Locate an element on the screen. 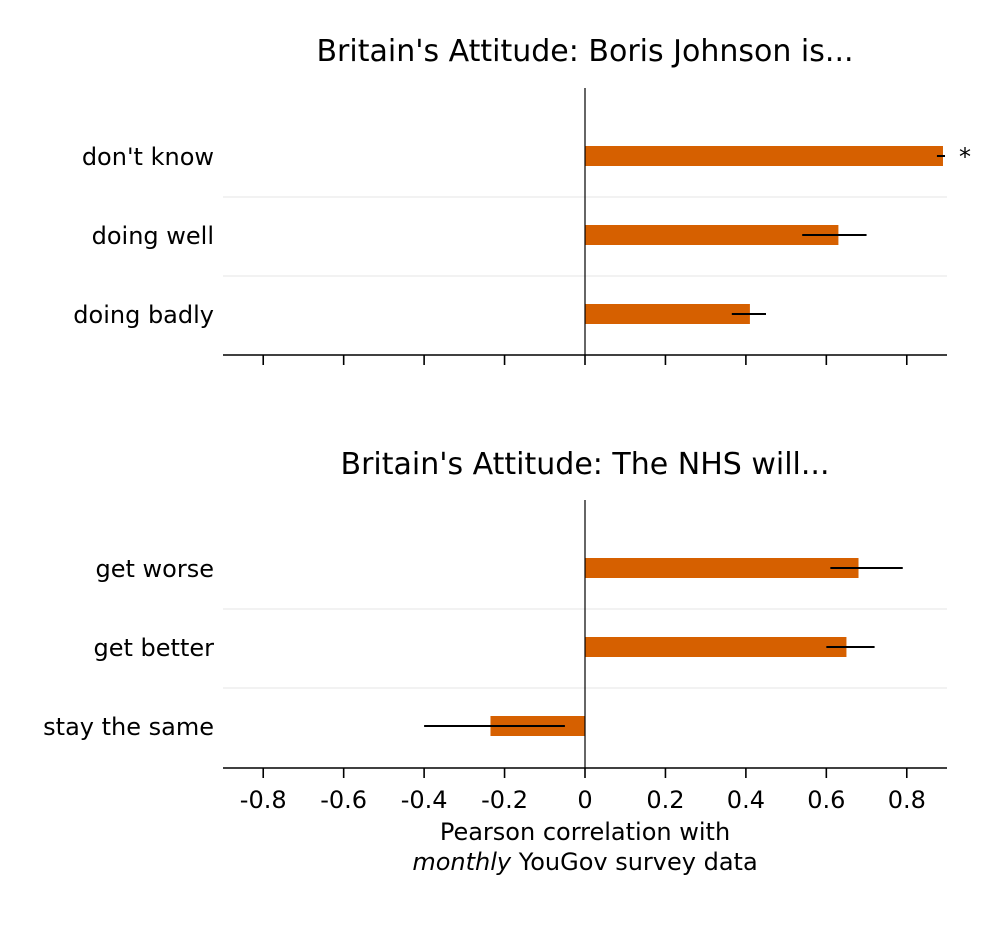 Image resolution: width=1000 pixels, height=925 pixels. x-axis-label: Pearson correlation with is located at coordinates (585, 832).